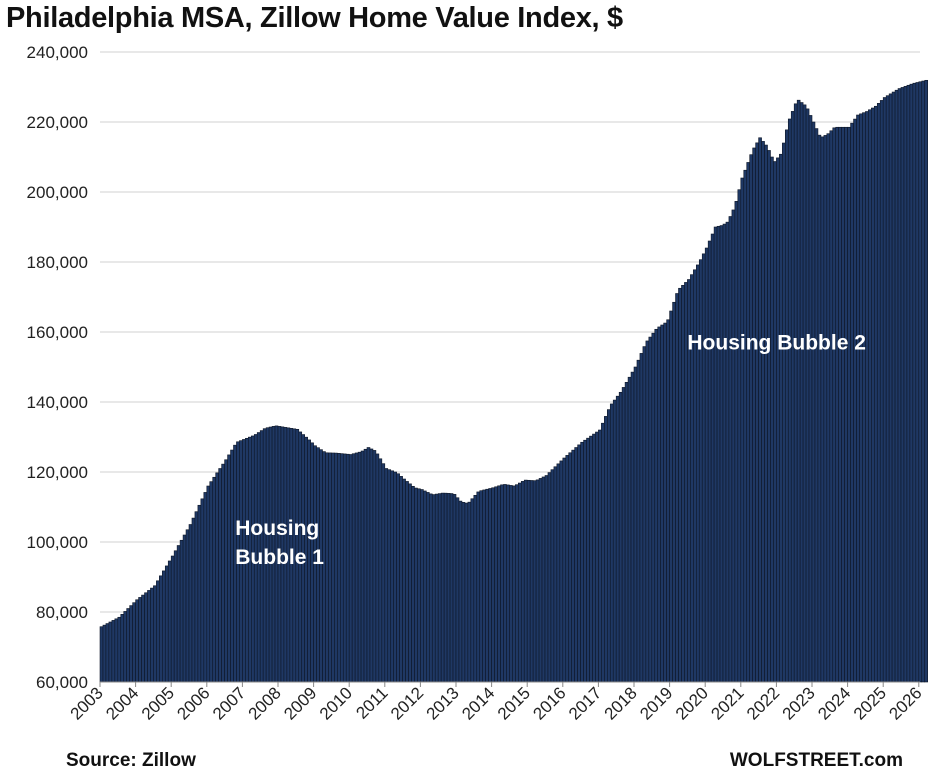 The height and width of the screenshot is (781, 933). Describe the element at coordinates (265, 703) in the screenshot. I see `x-tick-label: 2008` at that location.